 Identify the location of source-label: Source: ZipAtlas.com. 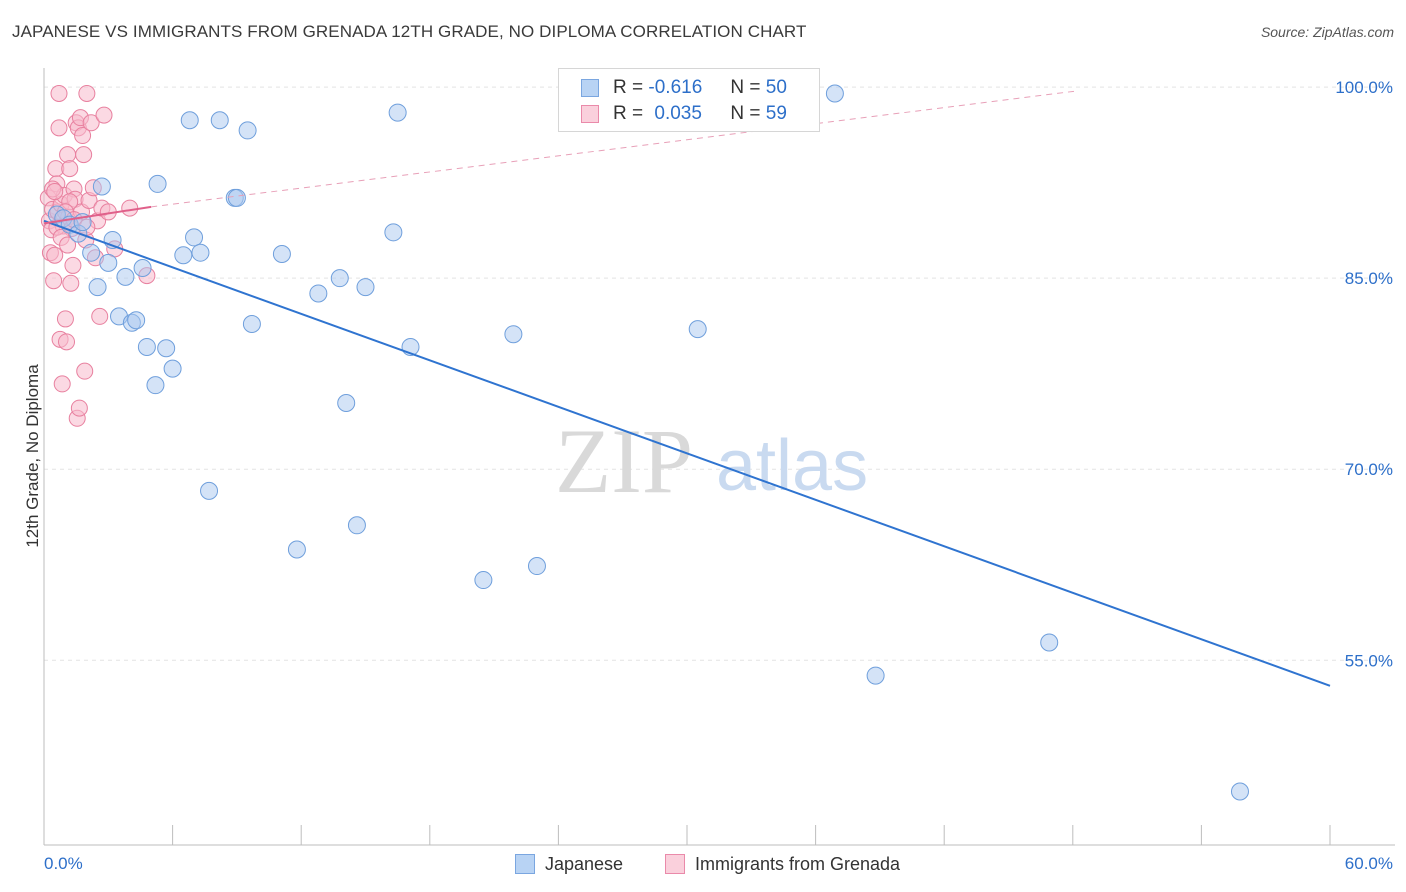
(1327, 32).